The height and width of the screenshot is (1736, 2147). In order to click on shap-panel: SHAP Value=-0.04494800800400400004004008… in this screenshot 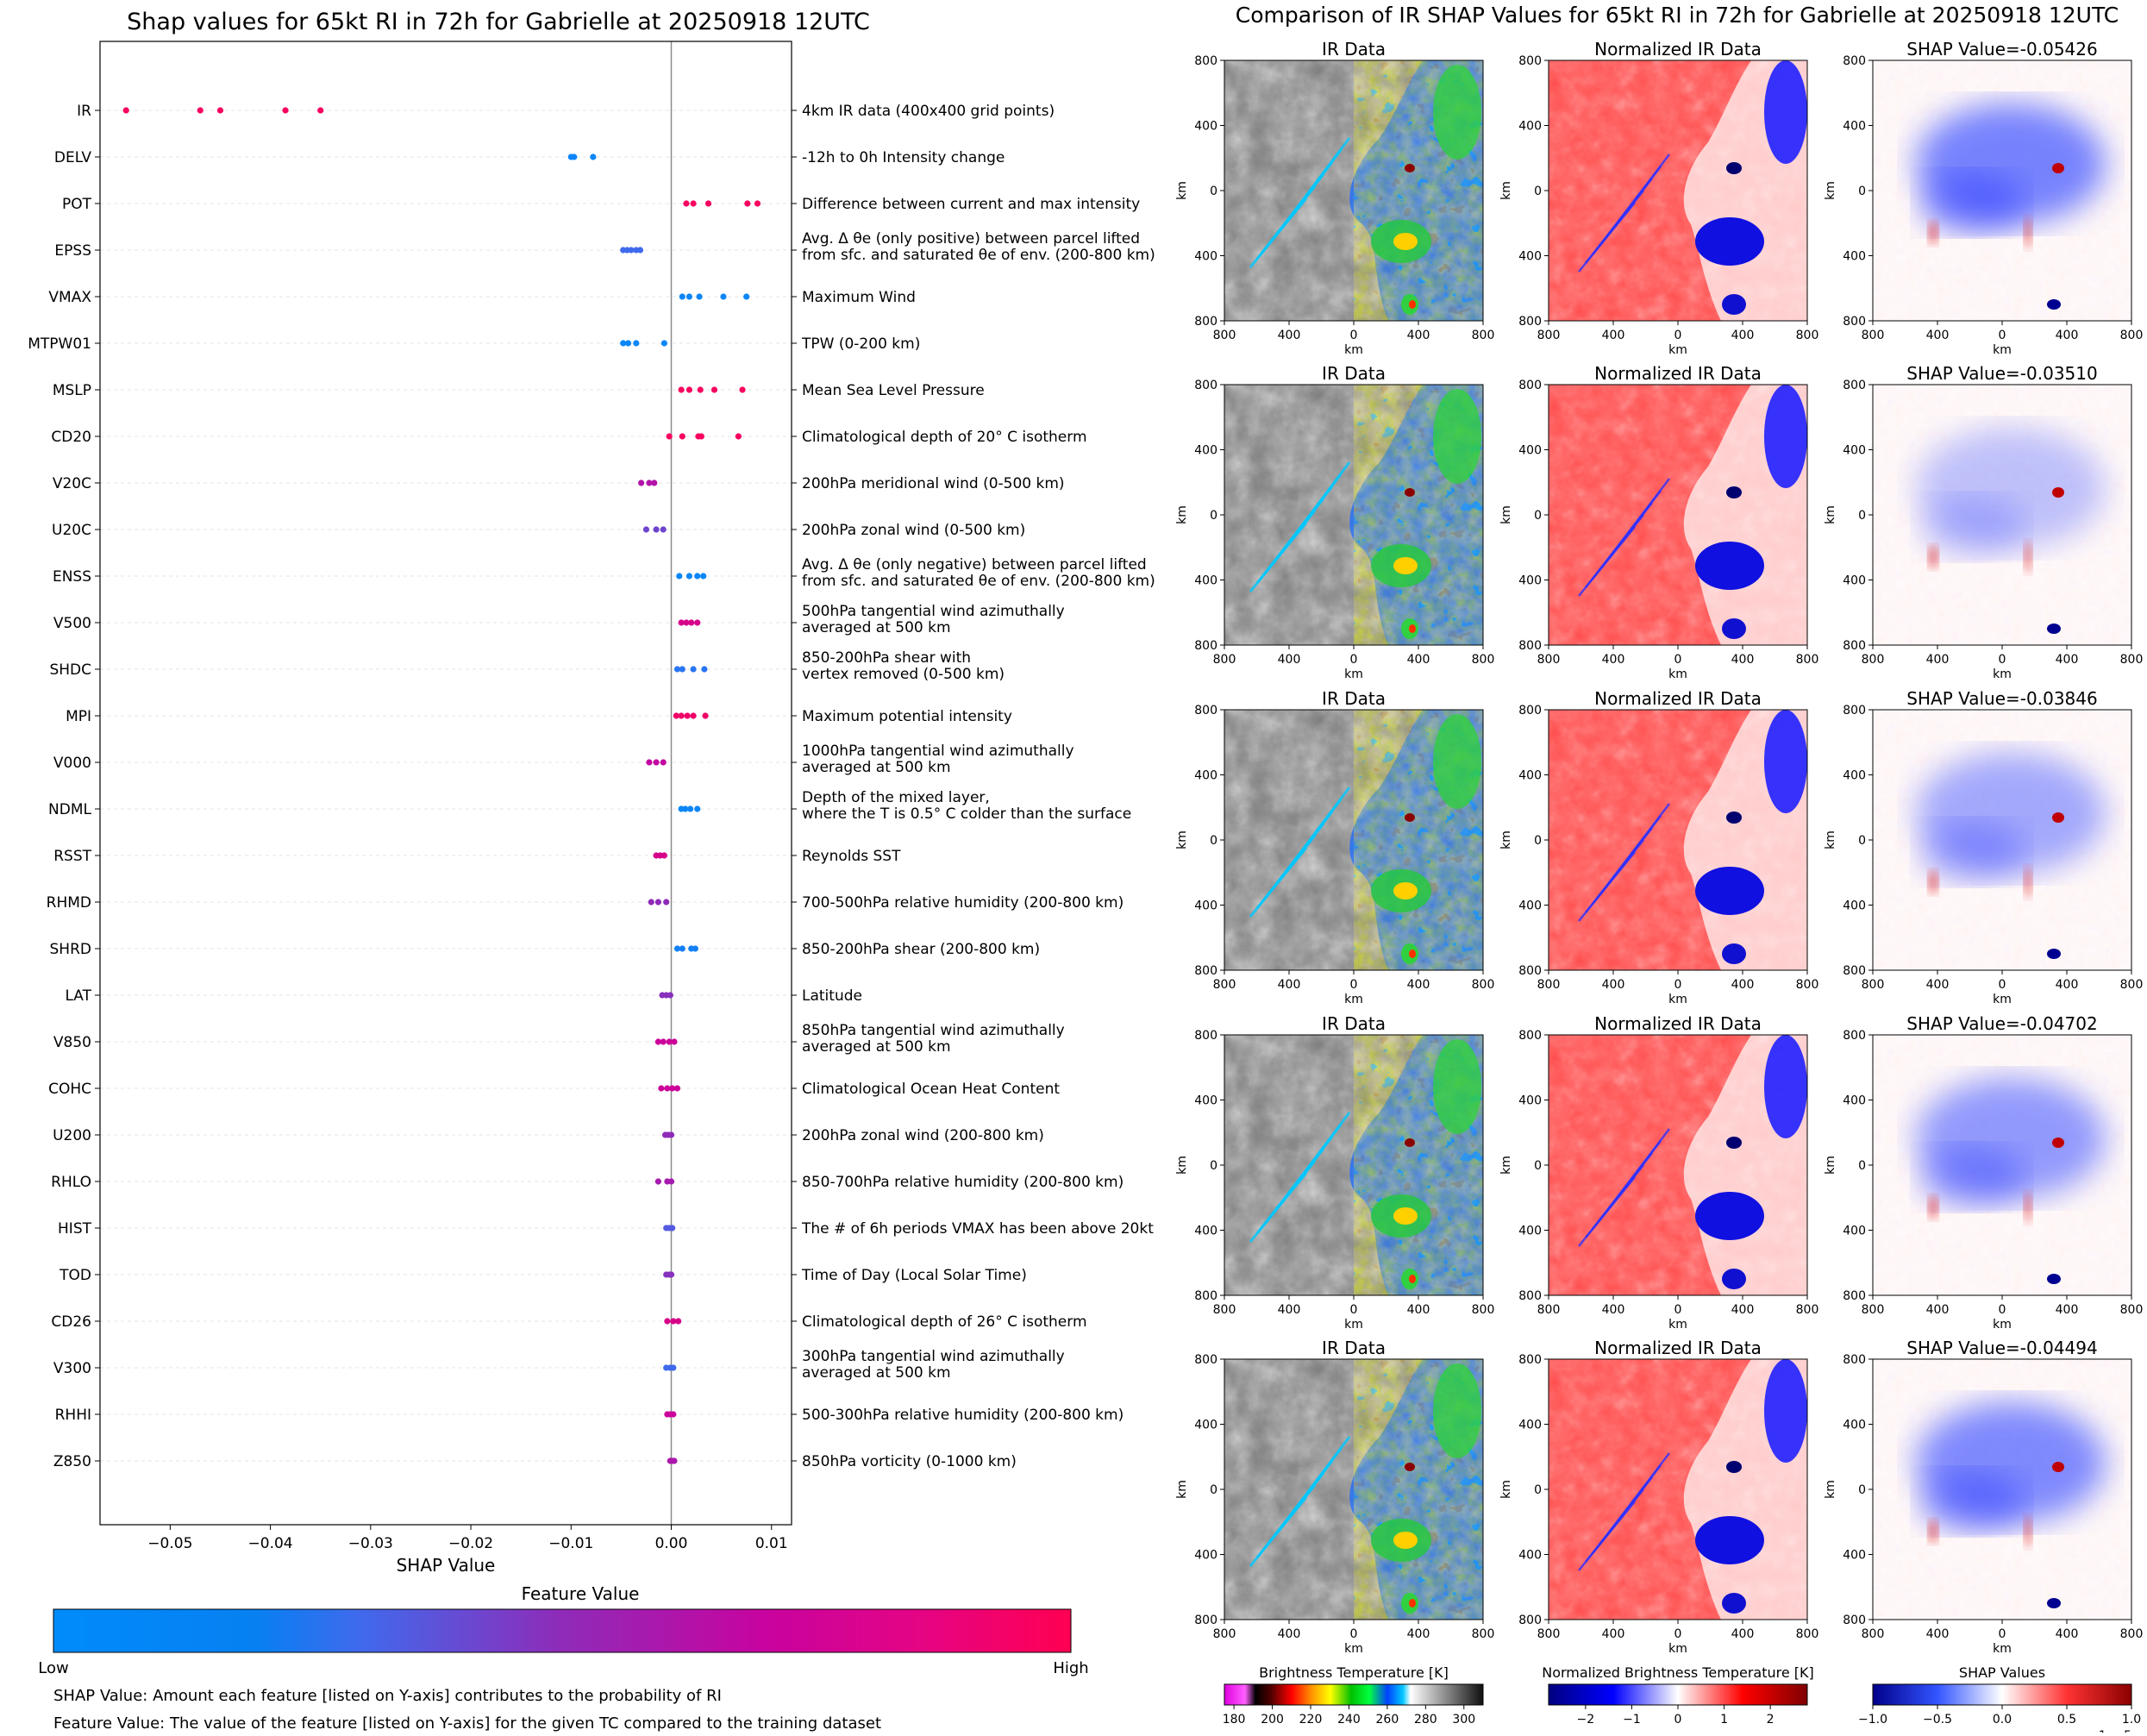, I will do `click(1983, 1497)`.